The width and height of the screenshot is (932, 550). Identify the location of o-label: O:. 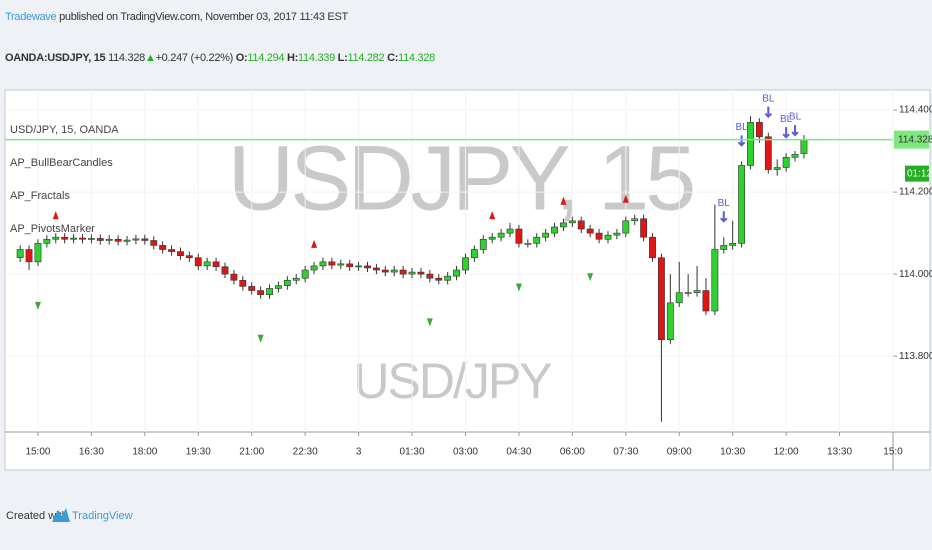
(241, 58).